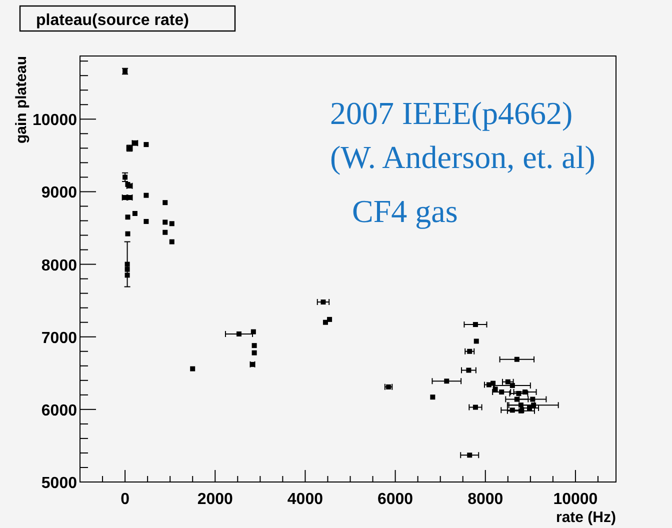 The height and width of the screenshot is (528, 672). What do you see at coordinates (59, 338) in the screenshot?
I see `y-tick-label: 7000` at bounding box center [59, 338].